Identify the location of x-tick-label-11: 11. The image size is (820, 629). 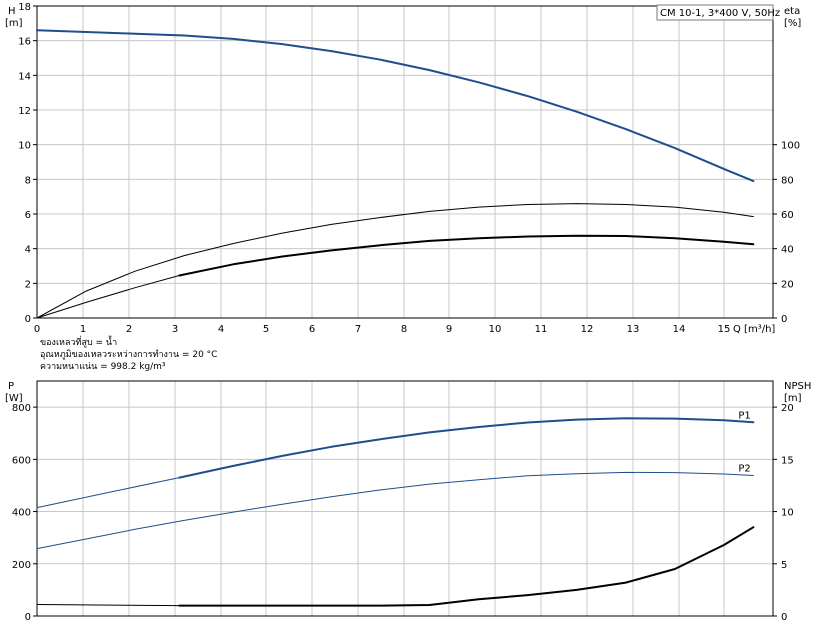
(541, 329).